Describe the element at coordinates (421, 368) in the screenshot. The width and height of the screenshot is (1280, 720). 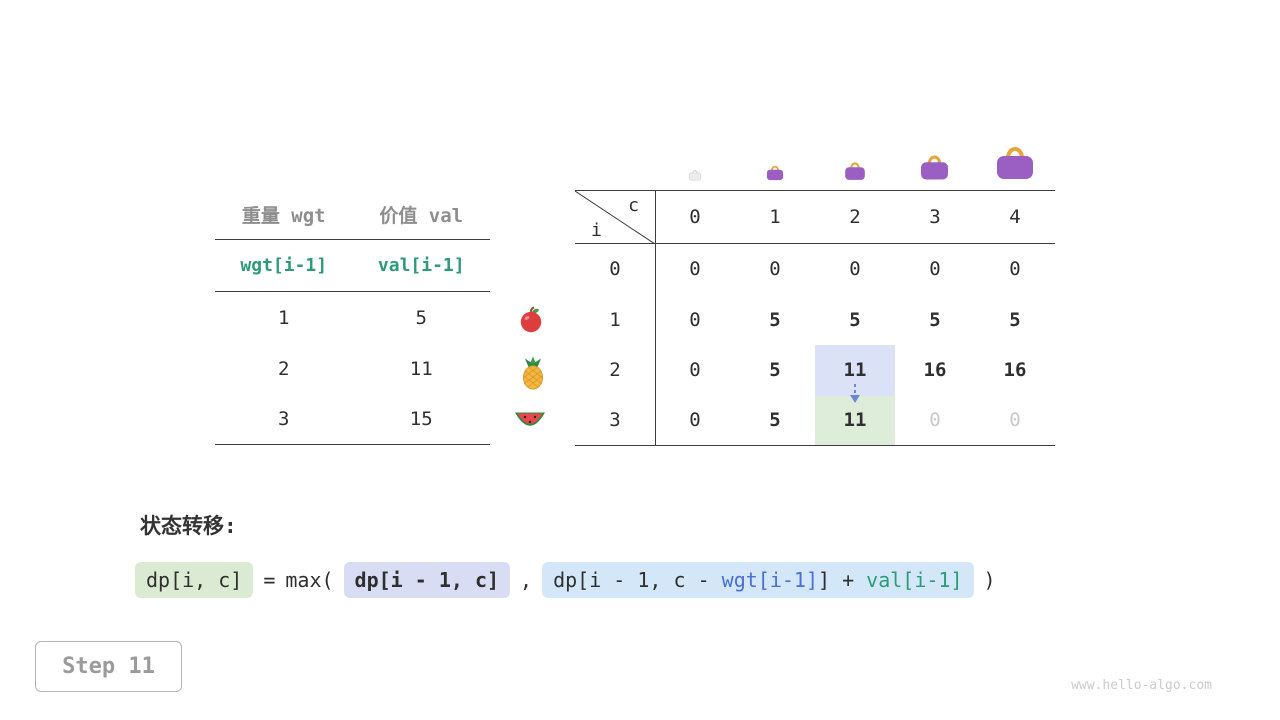
I see `item-value: 11` at that location.